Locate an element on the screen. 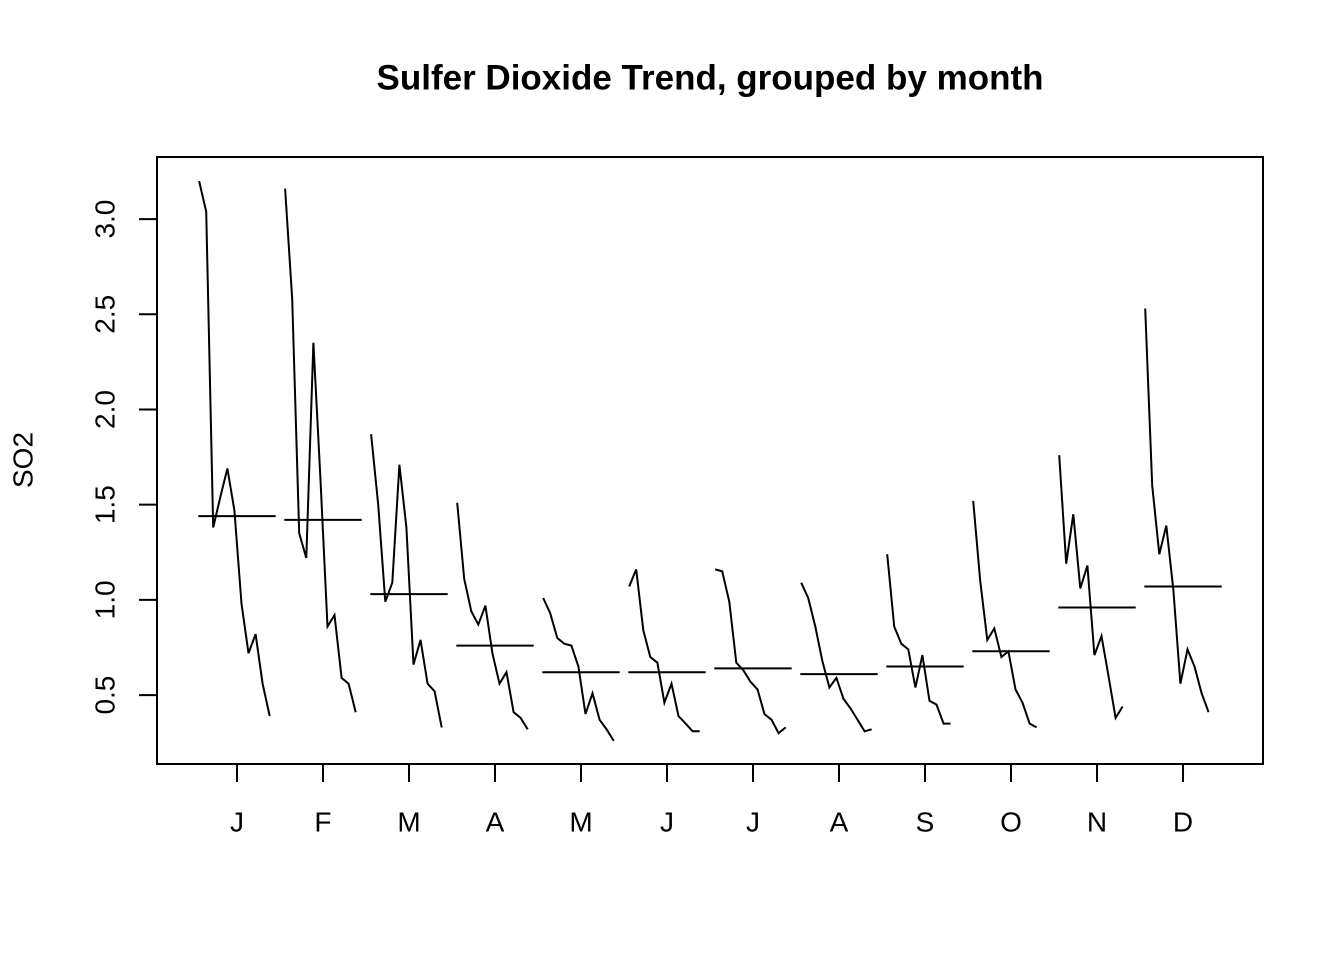 This screenshot has width=1344, height=960. x-tick-label: N is located at coordinates (1097, 821).